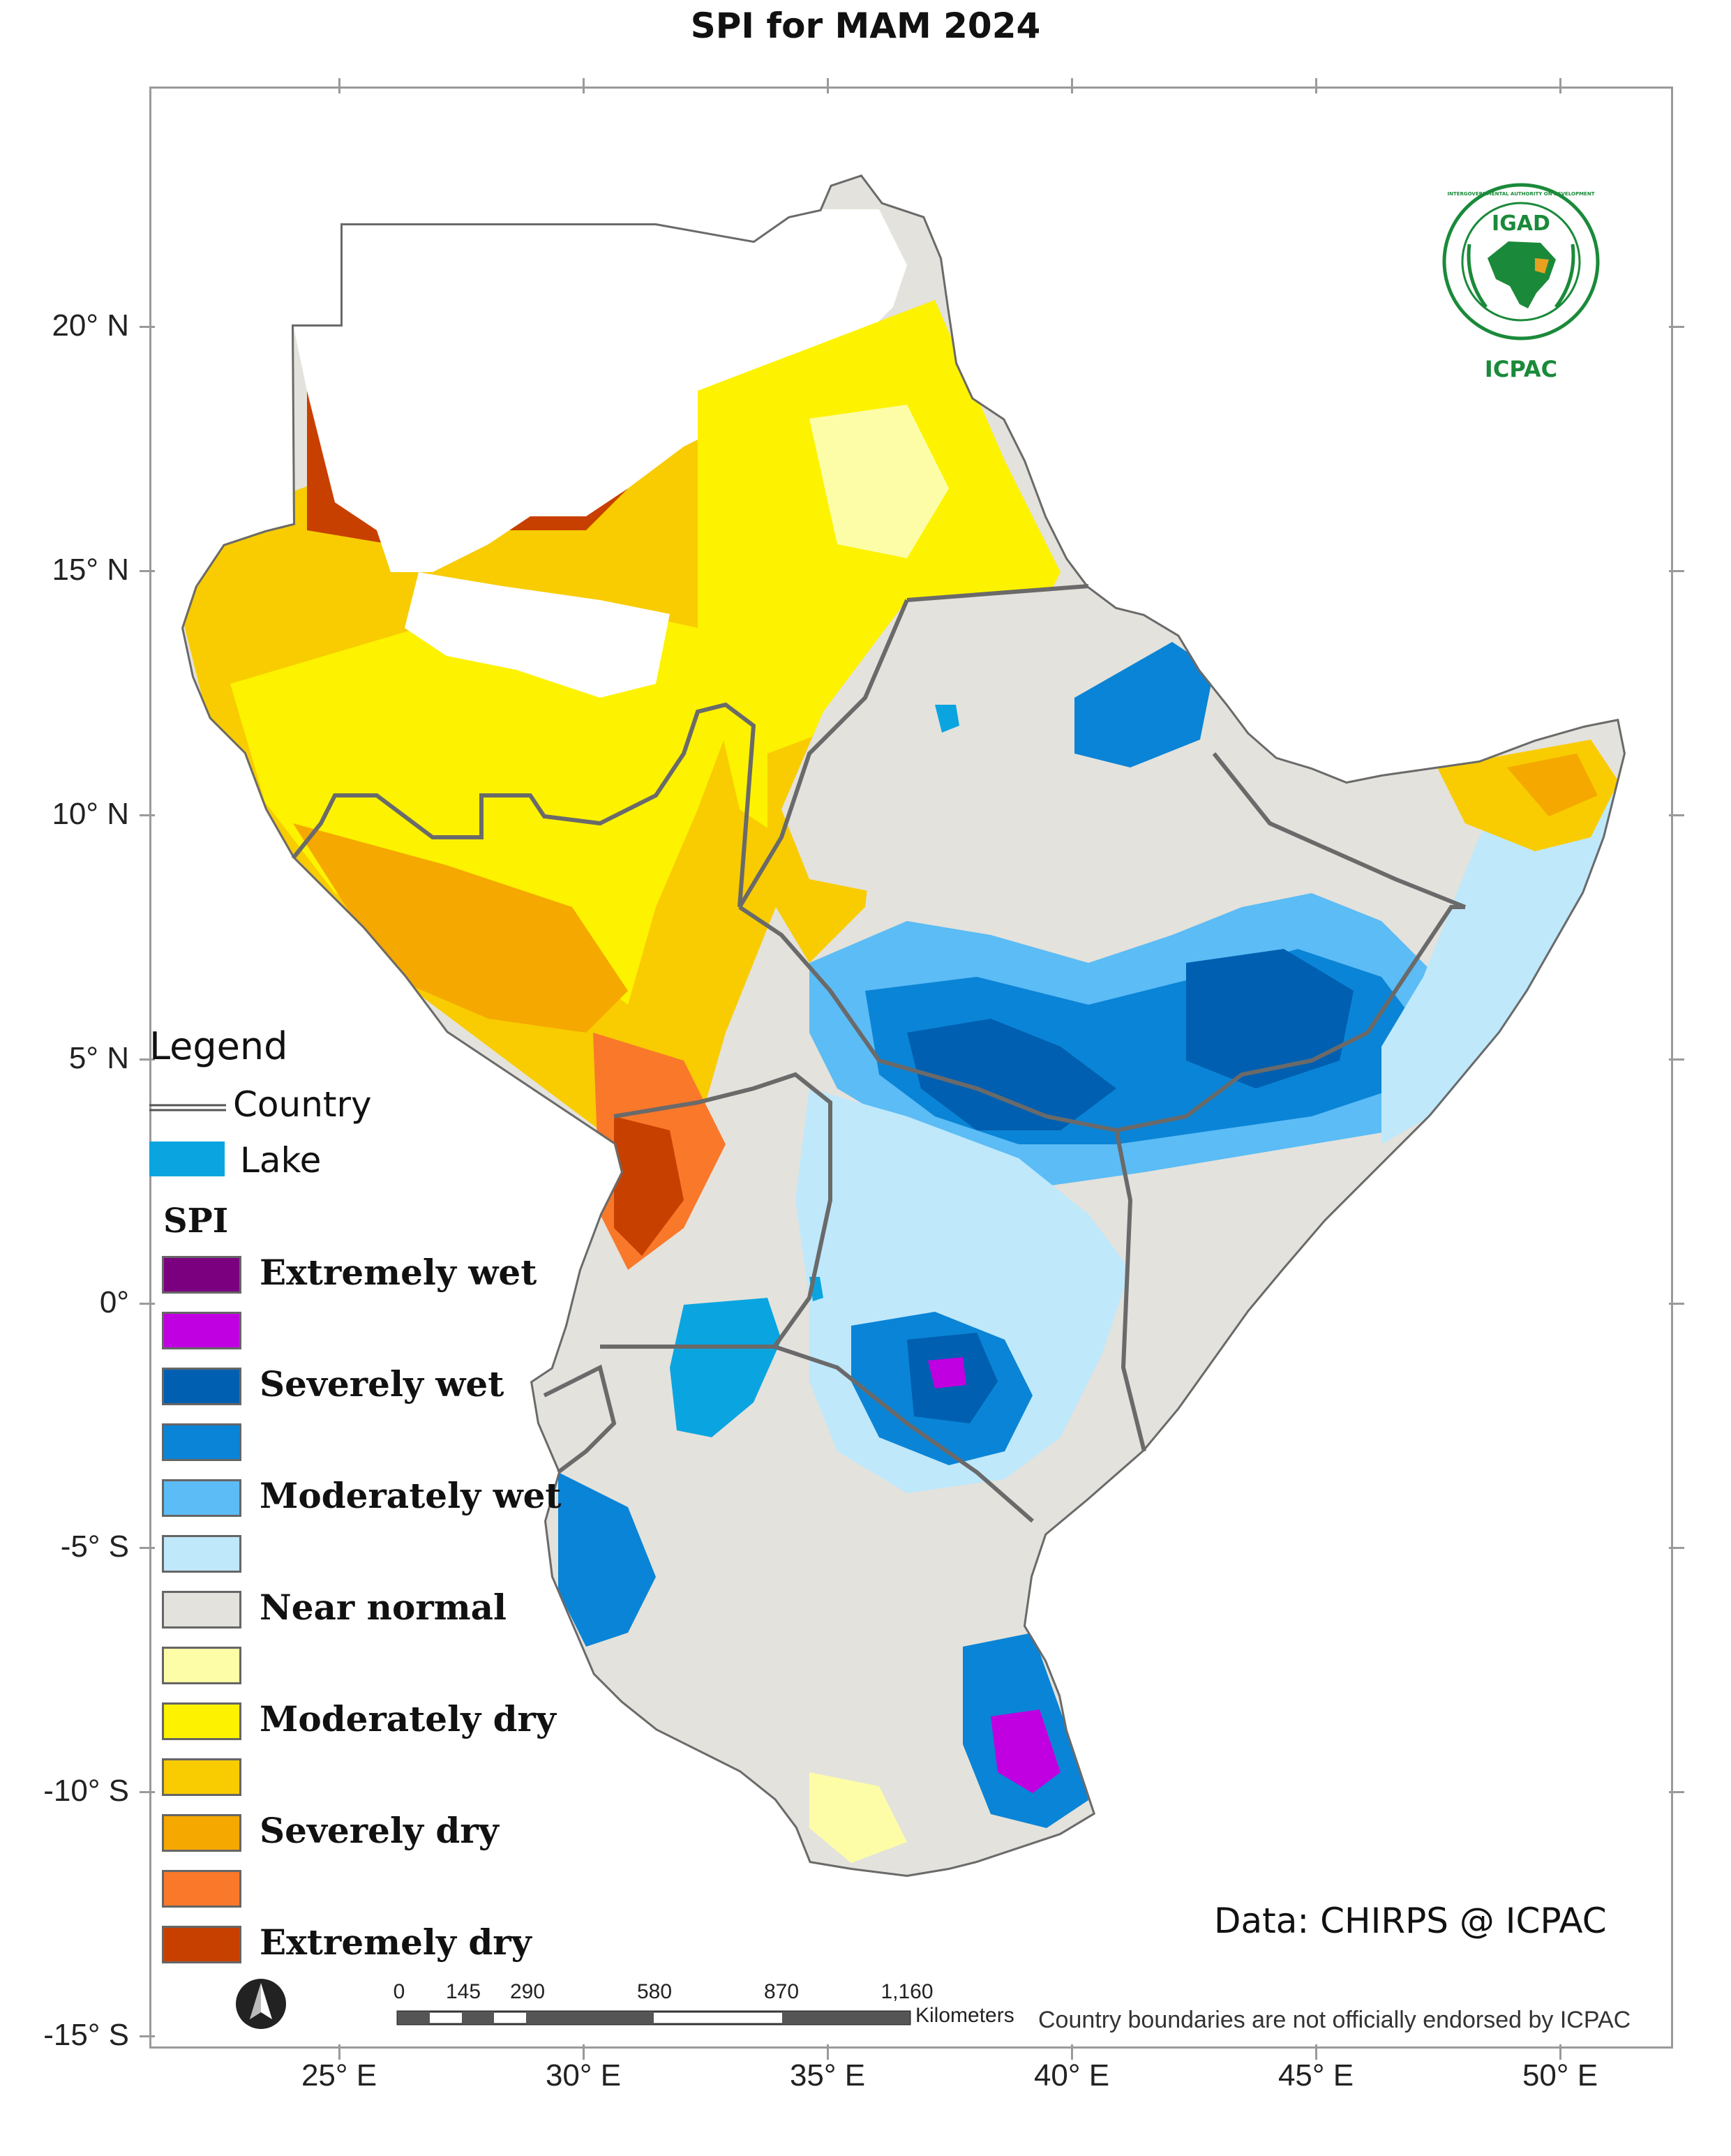 Image resolution: width=1731 pixels, height=2156 pixels. What do you see at coordinates (339, 2075) in the screenshot?
I see `lon-label-25e: 25° E` at bounding box center [339, 2075].